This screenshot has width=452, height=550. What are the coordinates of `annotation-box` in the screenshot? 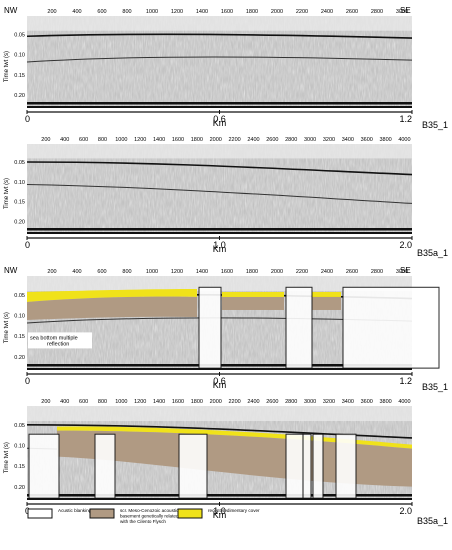 It's located at (60, 340).